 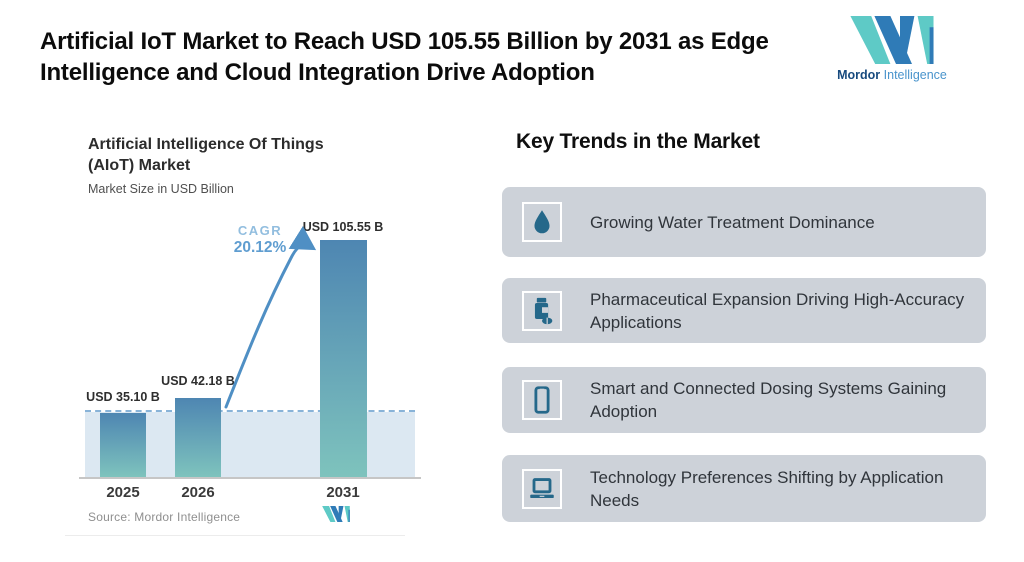 What do you see at coordinates (343, 492) in the screenshot?
I see `x-tick-2031: 2031` at bounding box center [343, 492].